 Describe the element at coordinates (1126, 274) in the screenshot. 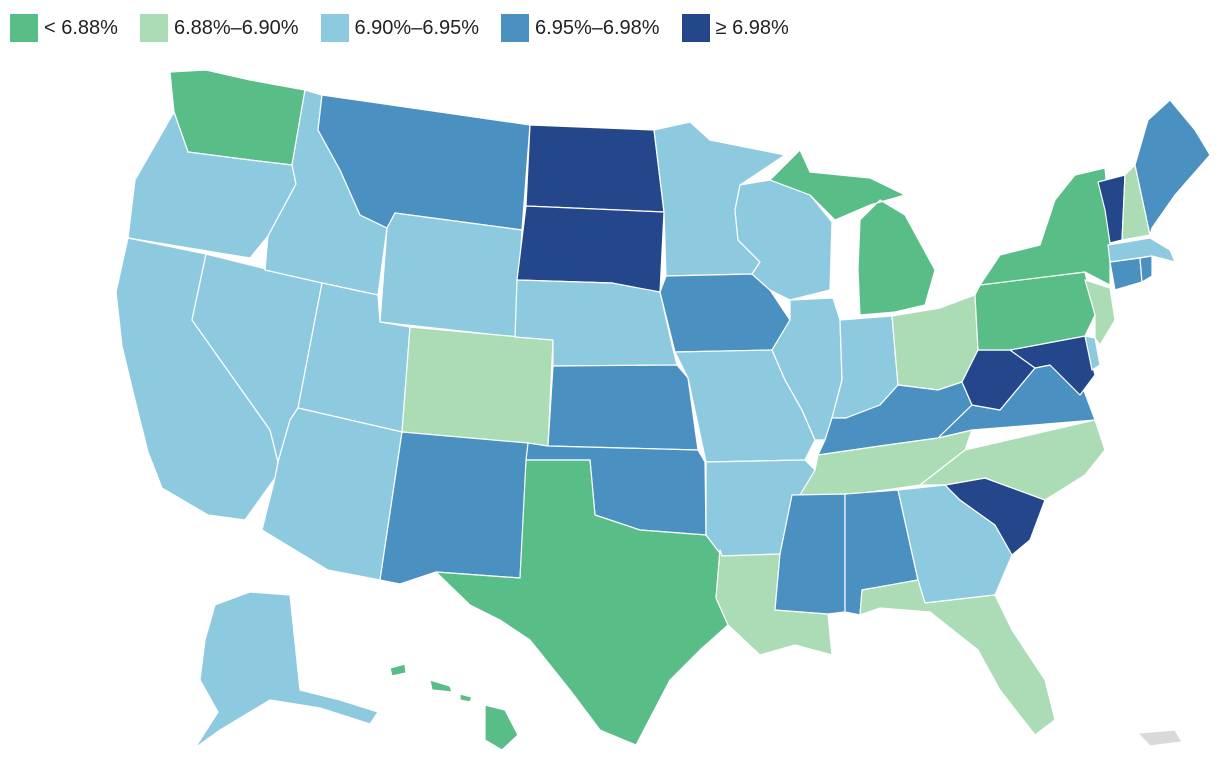

I see `state-CT` at that location.